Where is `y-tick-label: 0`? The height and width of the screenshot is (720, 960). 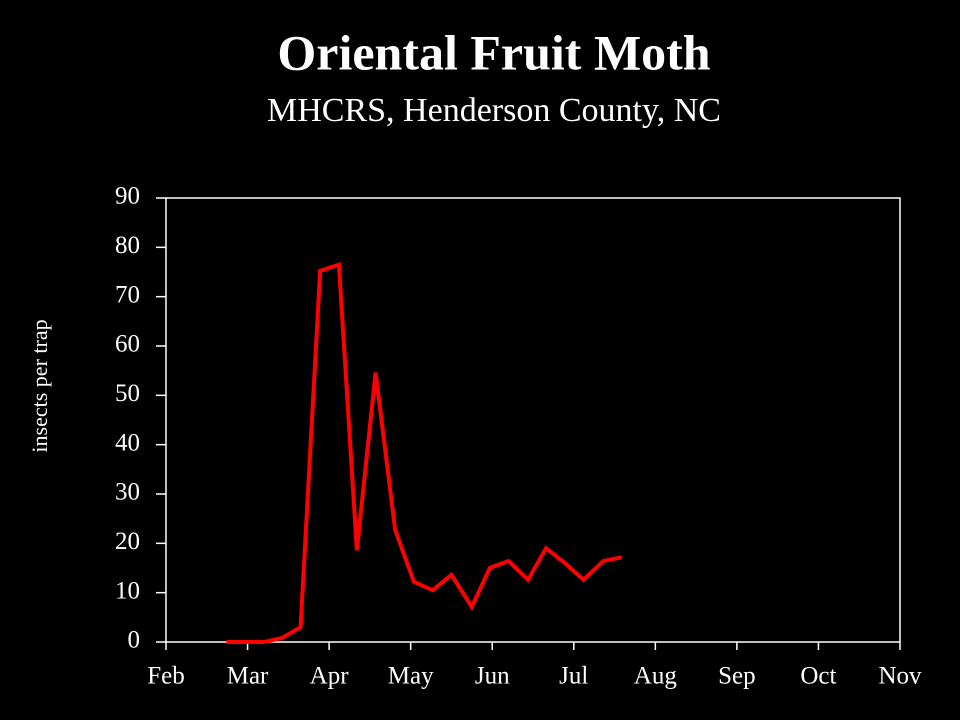 y-tick-label: 0 is located at coordinates (134, 640).